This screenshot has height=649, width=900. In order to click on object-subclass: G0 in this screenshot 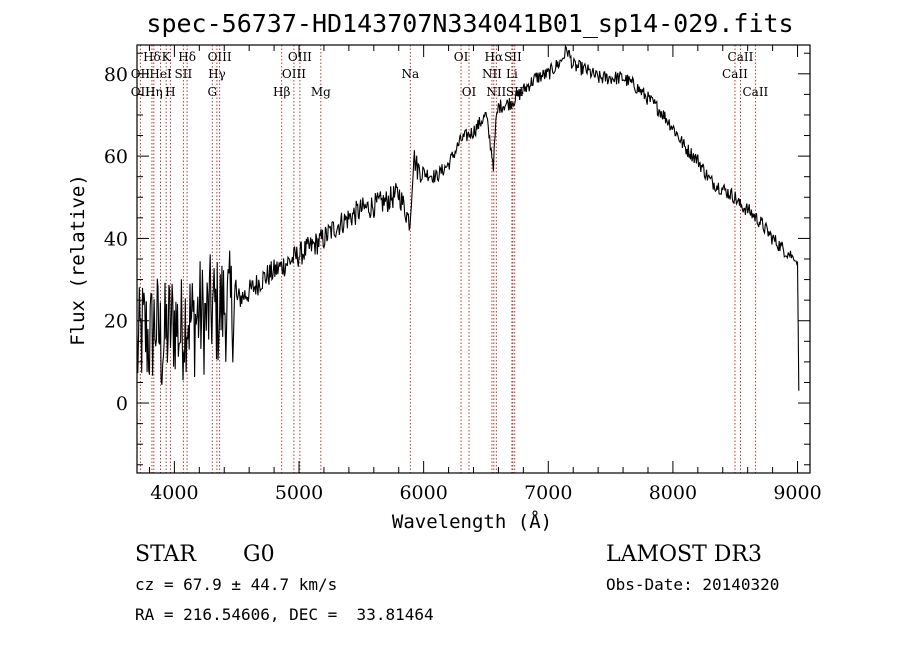, I will do `click(259, 554)`.